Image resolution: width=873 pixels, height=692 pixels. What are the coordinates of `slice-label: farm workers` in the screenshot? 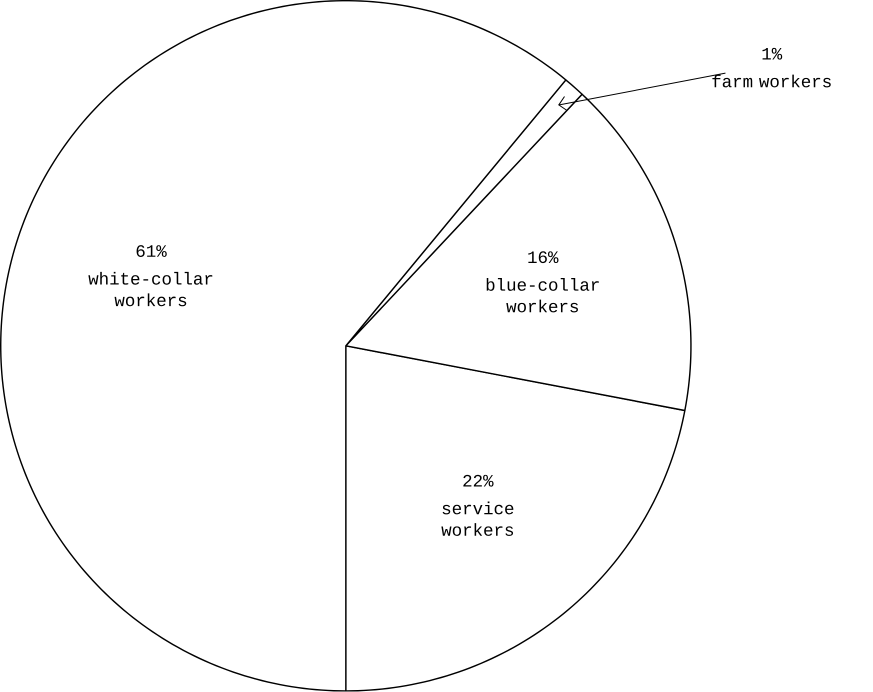 It's located at (771, 81).